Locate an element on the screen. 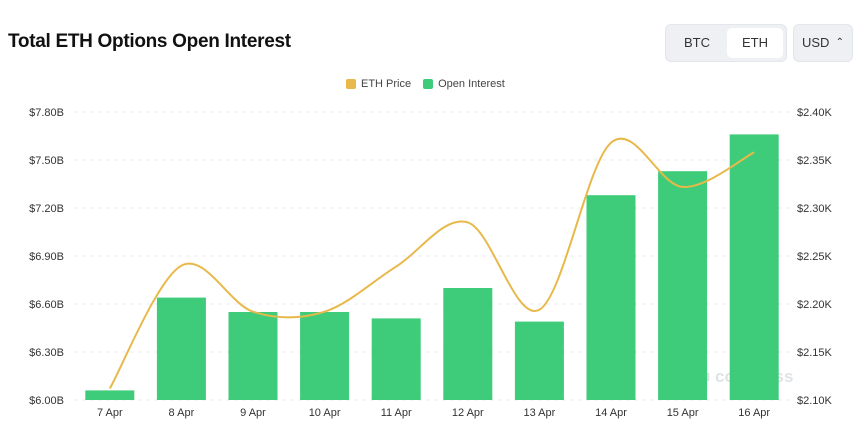 The height and width of the screenshot is (423, 860). left-tick-label: $7.50B is located at coordinates (46, 161).